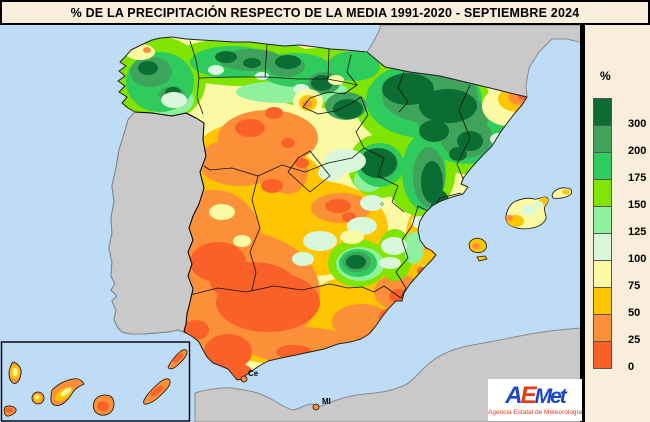 The image size is (650, 422). What do you see at coordinates (637, 124) in the screenshot?
I see `legend-tick-label: 300` at bounding box center [637, 124].